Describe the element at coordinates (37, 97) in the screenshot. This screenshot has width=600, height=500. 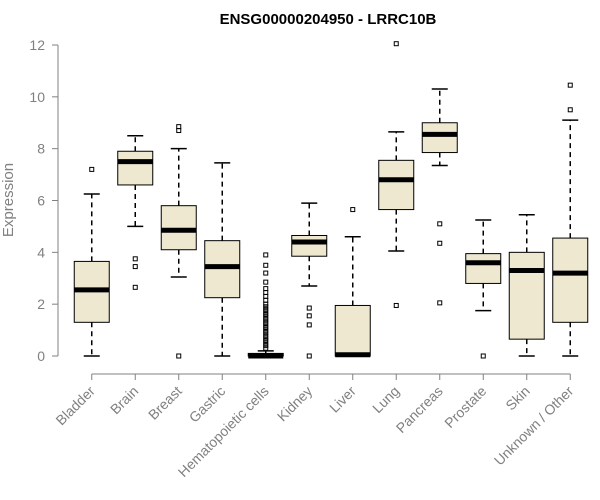
I see `y-tick-label: 10` at that location.